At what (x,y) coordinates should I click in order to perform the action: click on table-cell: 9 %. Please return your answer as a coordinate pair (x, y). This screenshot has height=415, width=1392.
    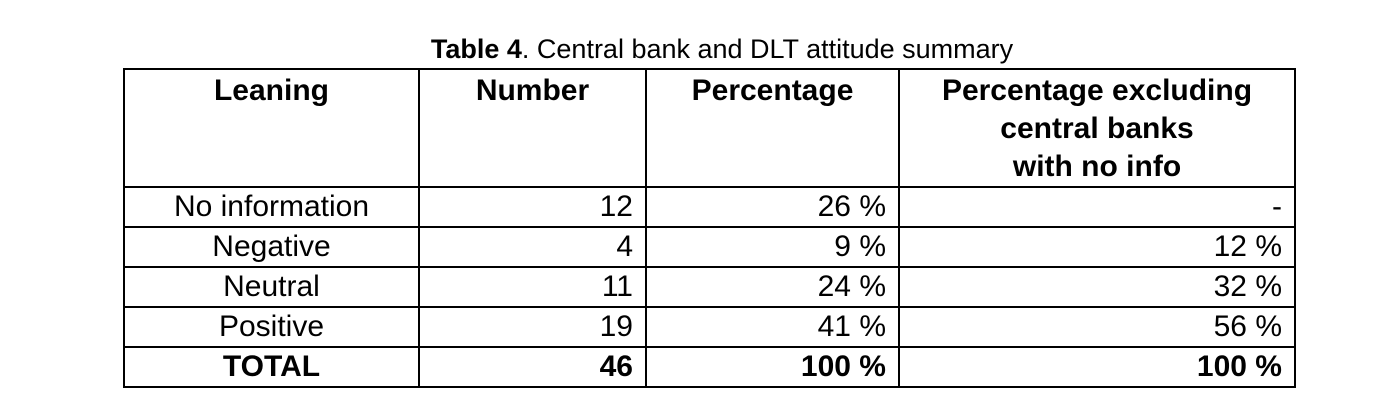
    Looking at the image, I should click on (772, 247).